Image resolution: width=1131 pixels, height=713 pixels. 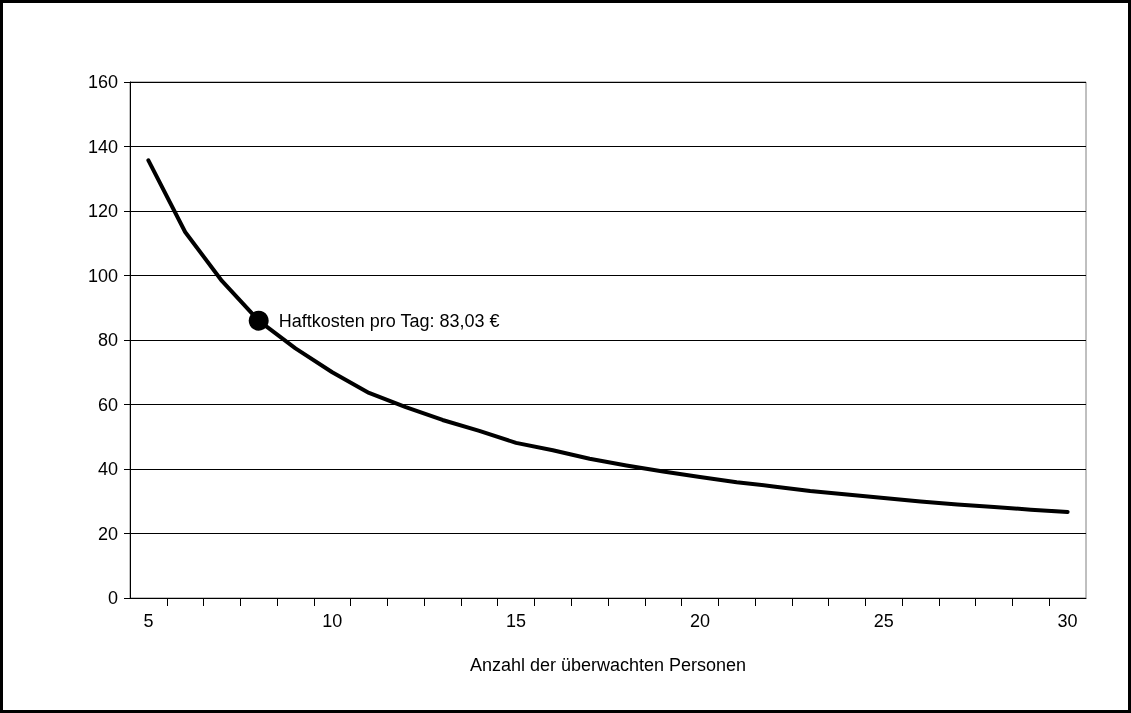 I want to click on x-axis-title: Anzahl der überwachten Personen, so click(x=608, y=665).